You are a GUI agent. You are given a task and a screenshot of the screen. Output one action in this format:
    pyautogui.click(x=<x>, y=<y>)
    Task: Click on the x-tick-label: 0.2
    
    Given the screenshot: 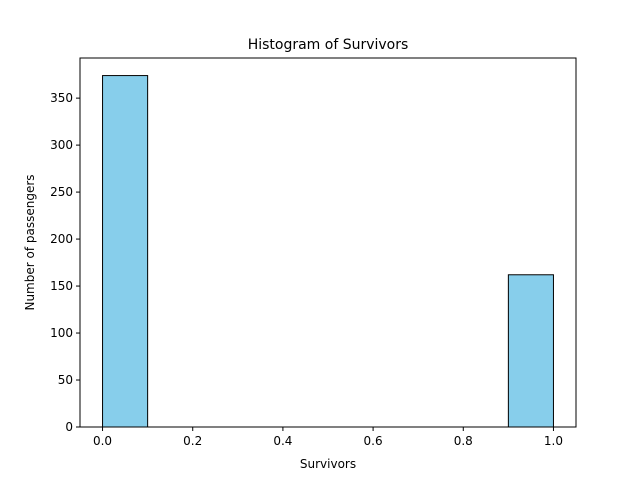 What is the action you would take?
    pyautogui.click(x=192, y=441)
    